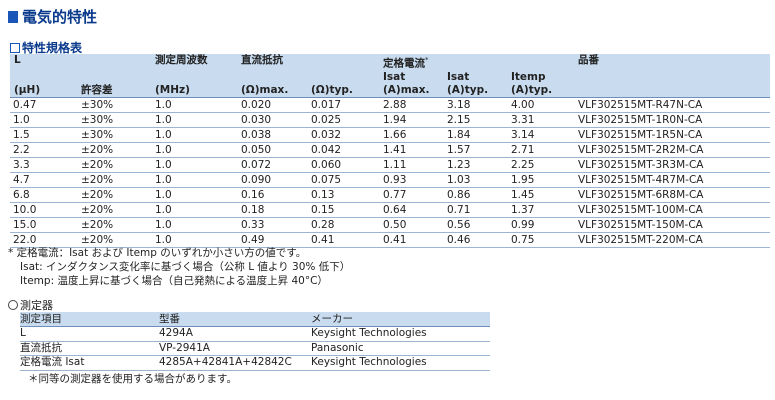 The image size is (775, 400). Describe the element at coordinates (43, 90) in the screenshot. I see `header-l-unit: (μH)` at that location.